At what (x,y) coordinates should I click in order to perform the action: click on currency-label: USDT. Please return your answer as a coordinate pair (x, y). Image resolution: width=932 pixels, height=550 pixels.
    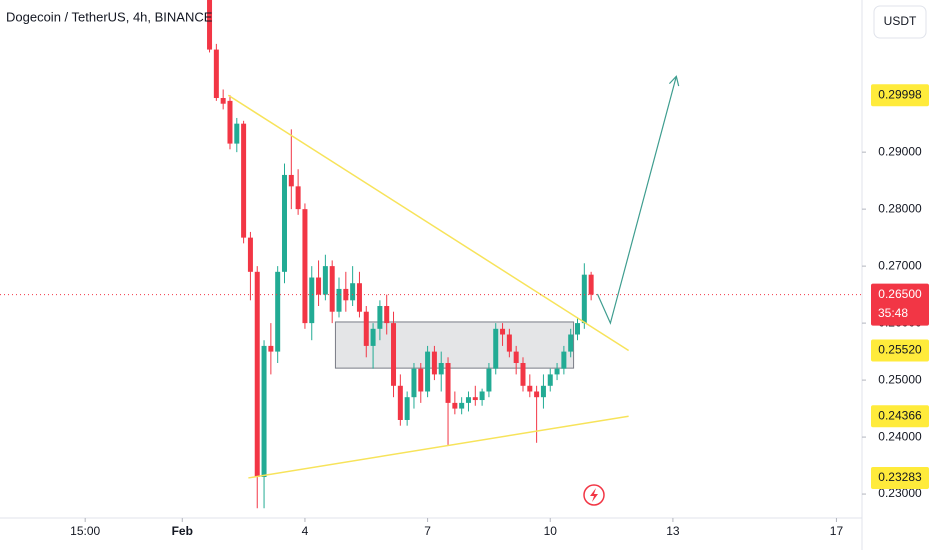
    Looking at the image, I should click on (900, 21).